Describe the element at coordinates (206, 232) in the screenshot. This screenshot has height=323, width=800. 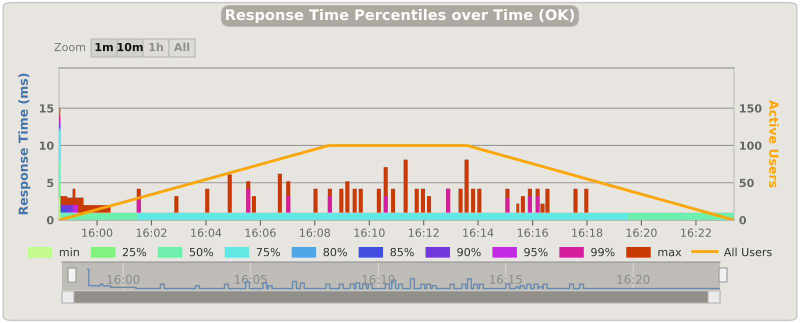
I see `x-tick-label: 16:04` at that location.